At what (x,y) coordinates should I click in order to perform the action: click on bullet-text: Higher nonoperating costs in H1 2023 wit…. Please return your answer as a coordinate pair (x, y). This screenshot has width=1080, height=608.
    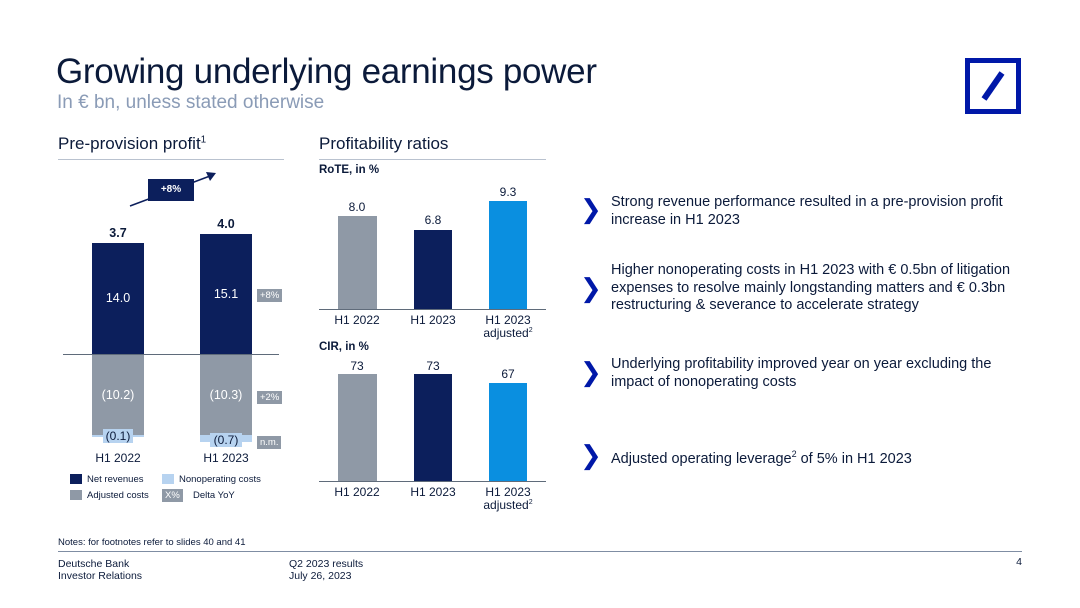
    Looking at the image, I should click on (811, 287).